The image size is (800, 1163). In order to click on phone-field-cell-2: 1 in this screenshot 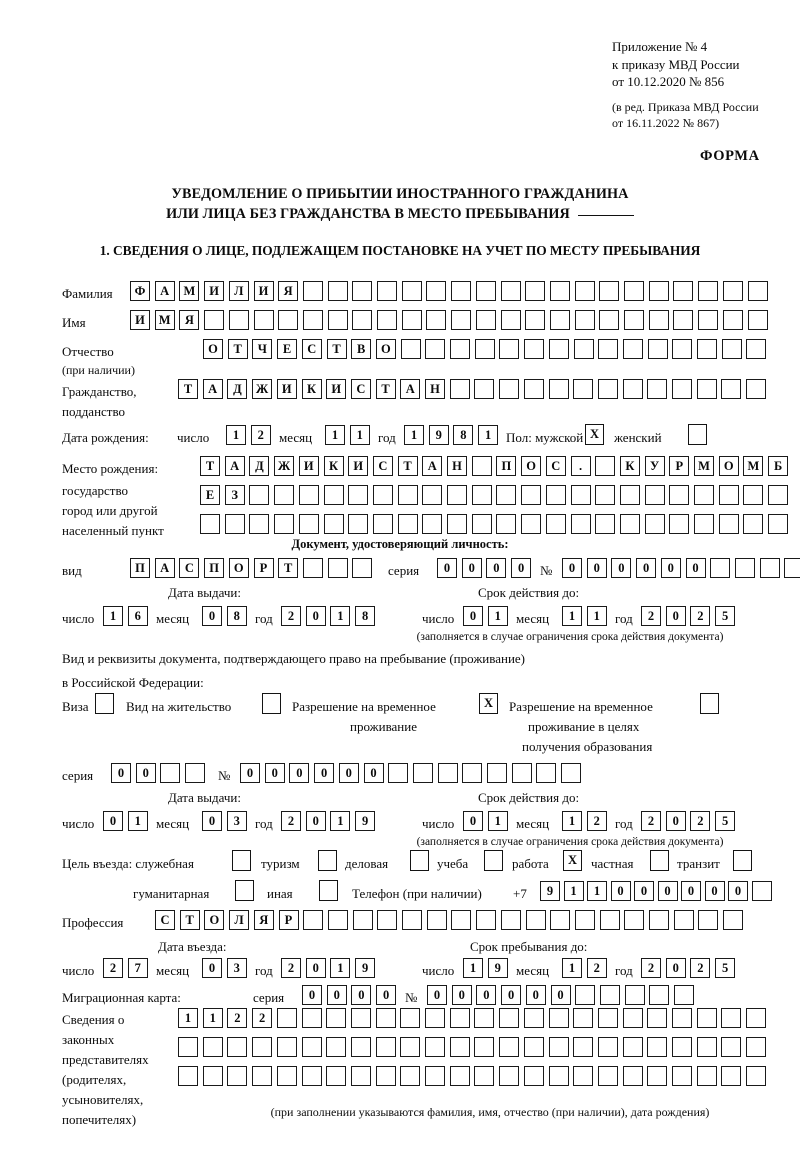, I will do `click(573, 891)`.